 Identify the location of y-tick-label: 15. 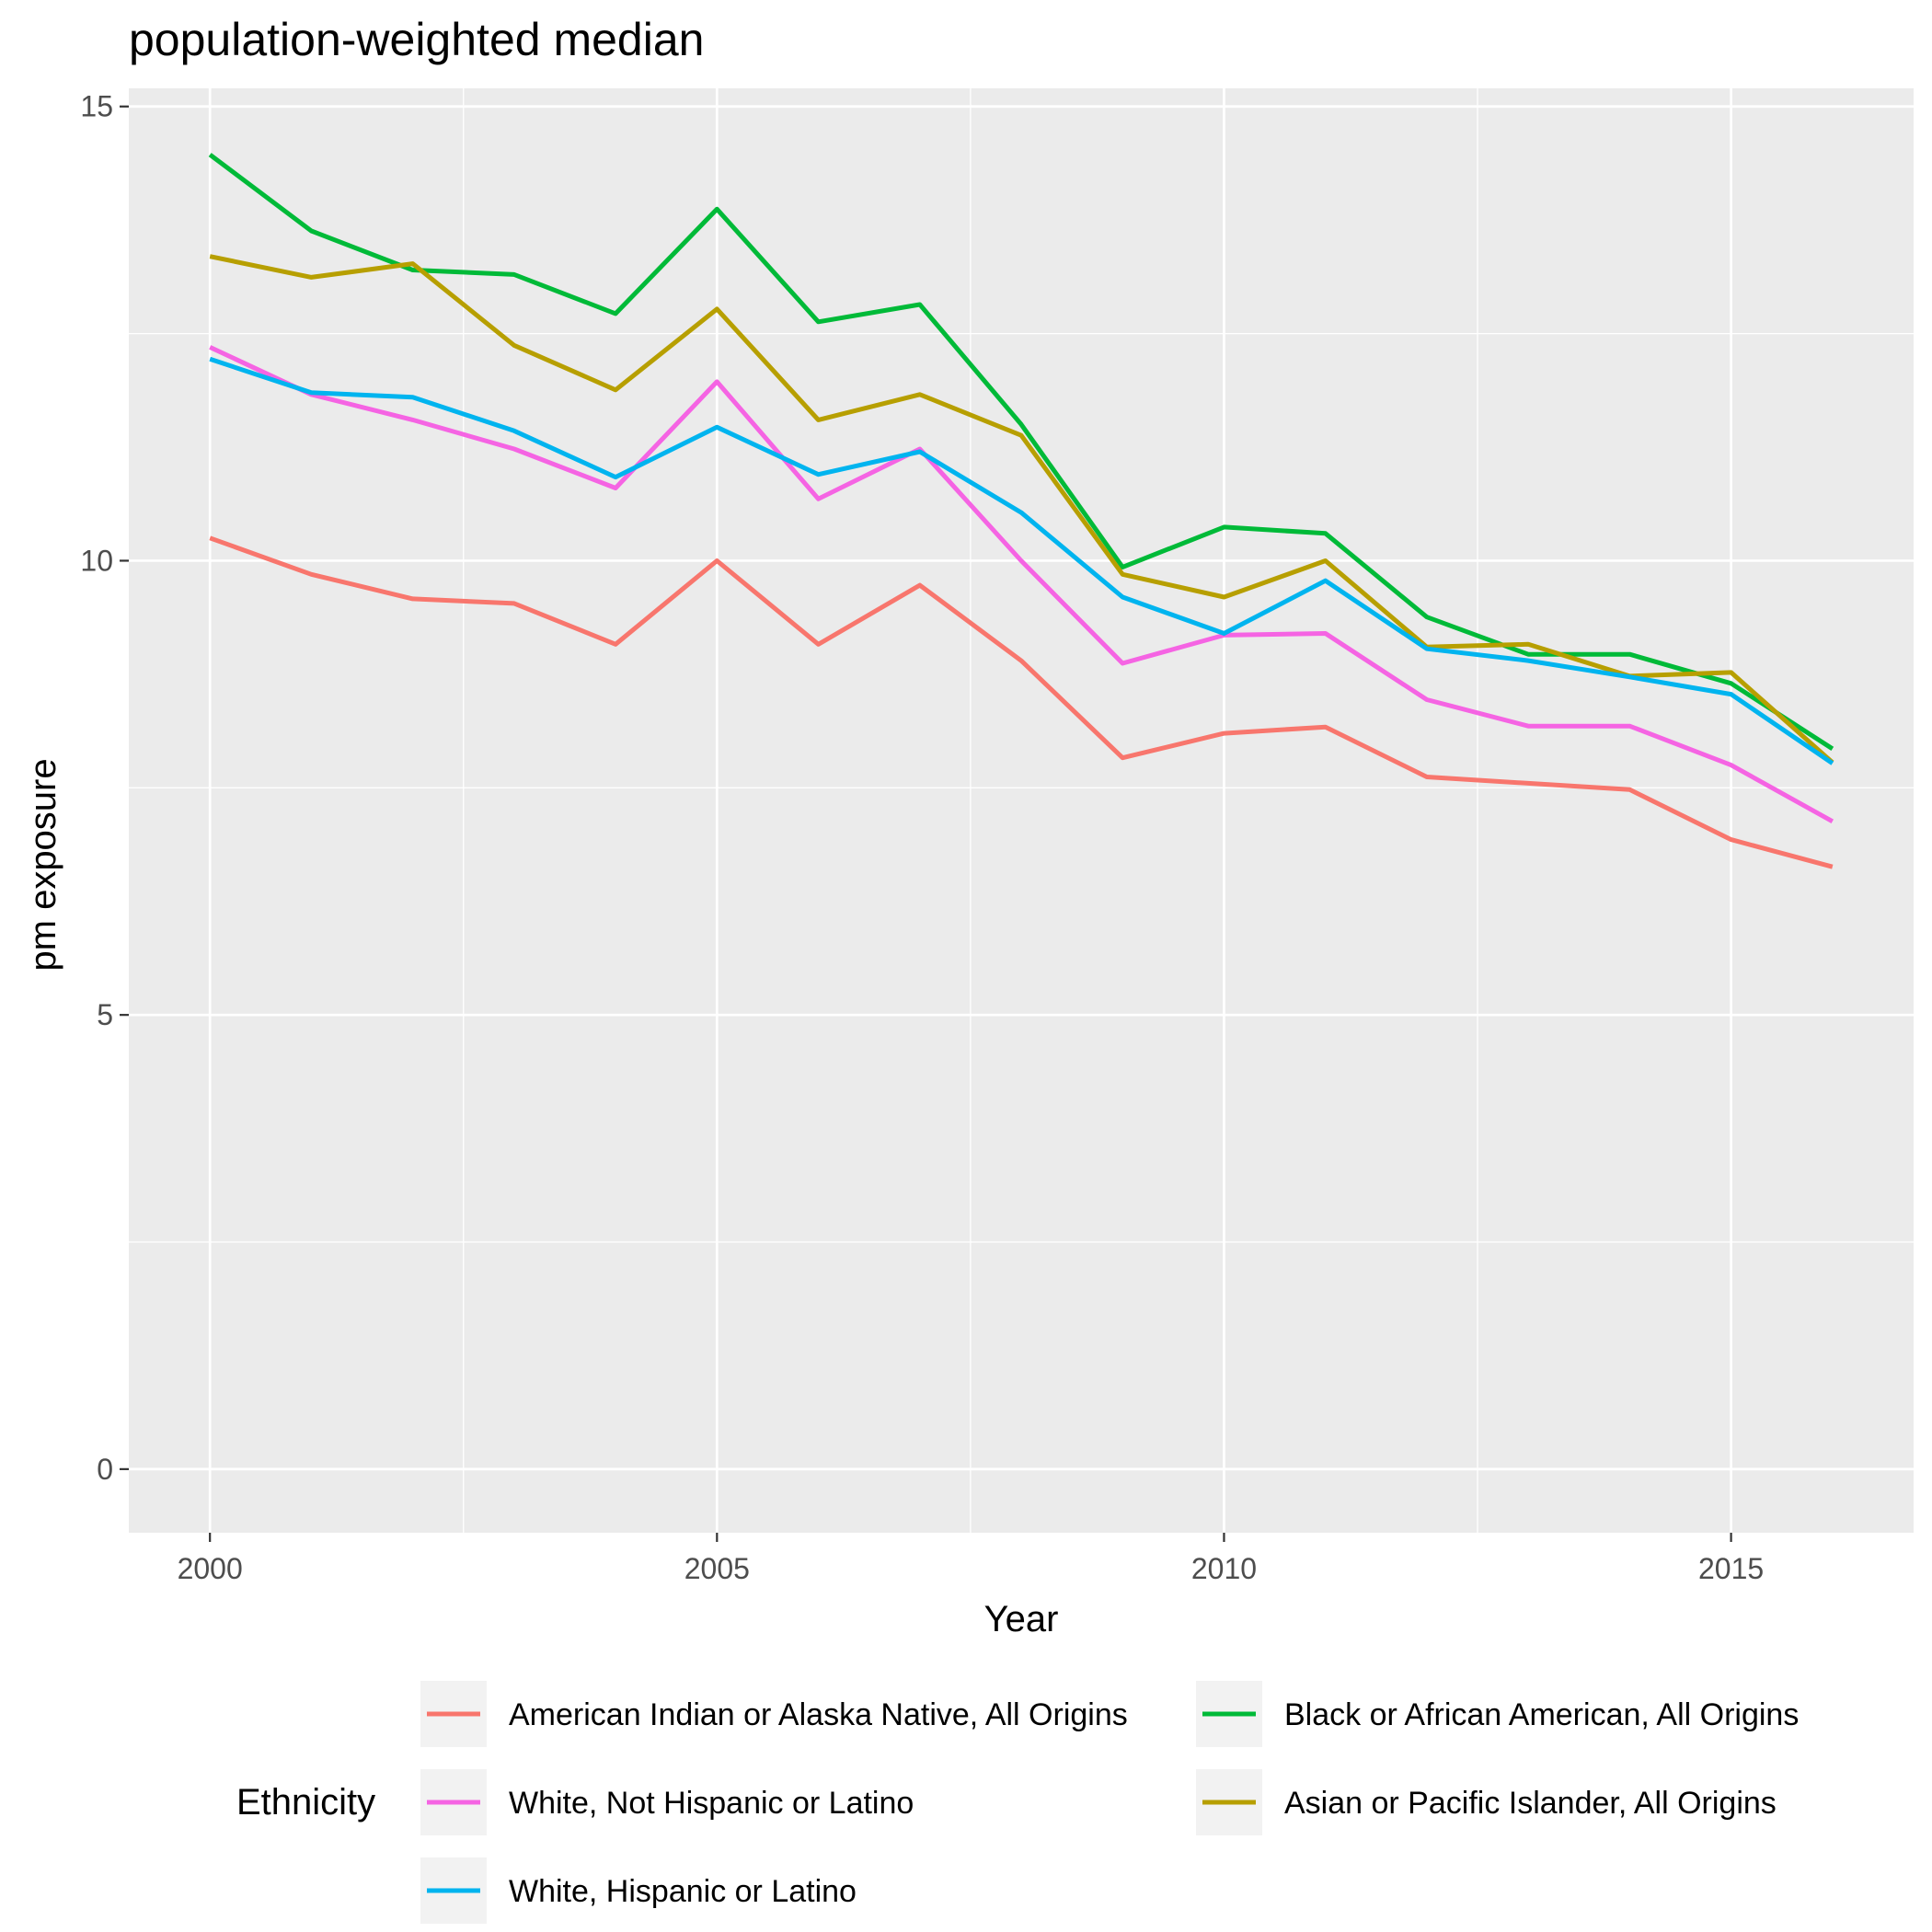
(96, 106).